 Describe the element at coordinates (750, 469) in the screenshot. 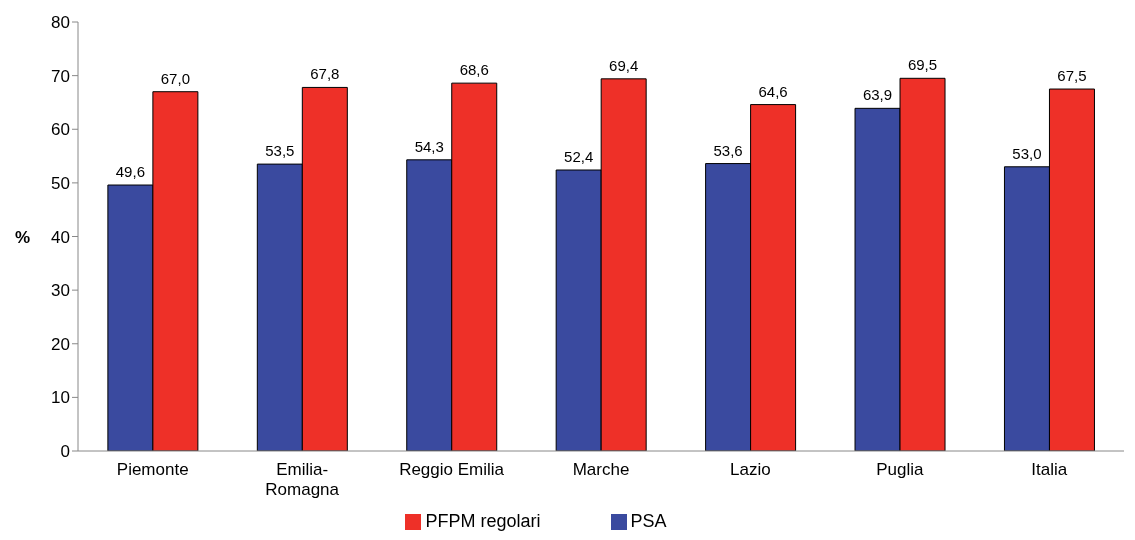

I see `x-tick-label: Lazio` at that location.